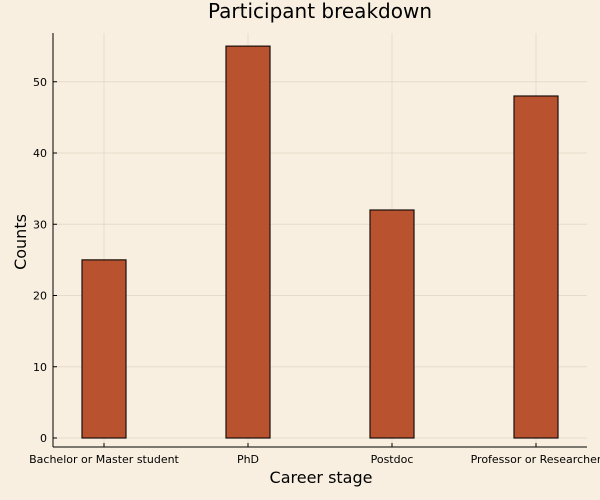 This screenshot has width=600, height=500. Describe the element at coordinates (104, 459) in the screenshot. I see `x-tick-label: Bachelor or Master student` at that location.